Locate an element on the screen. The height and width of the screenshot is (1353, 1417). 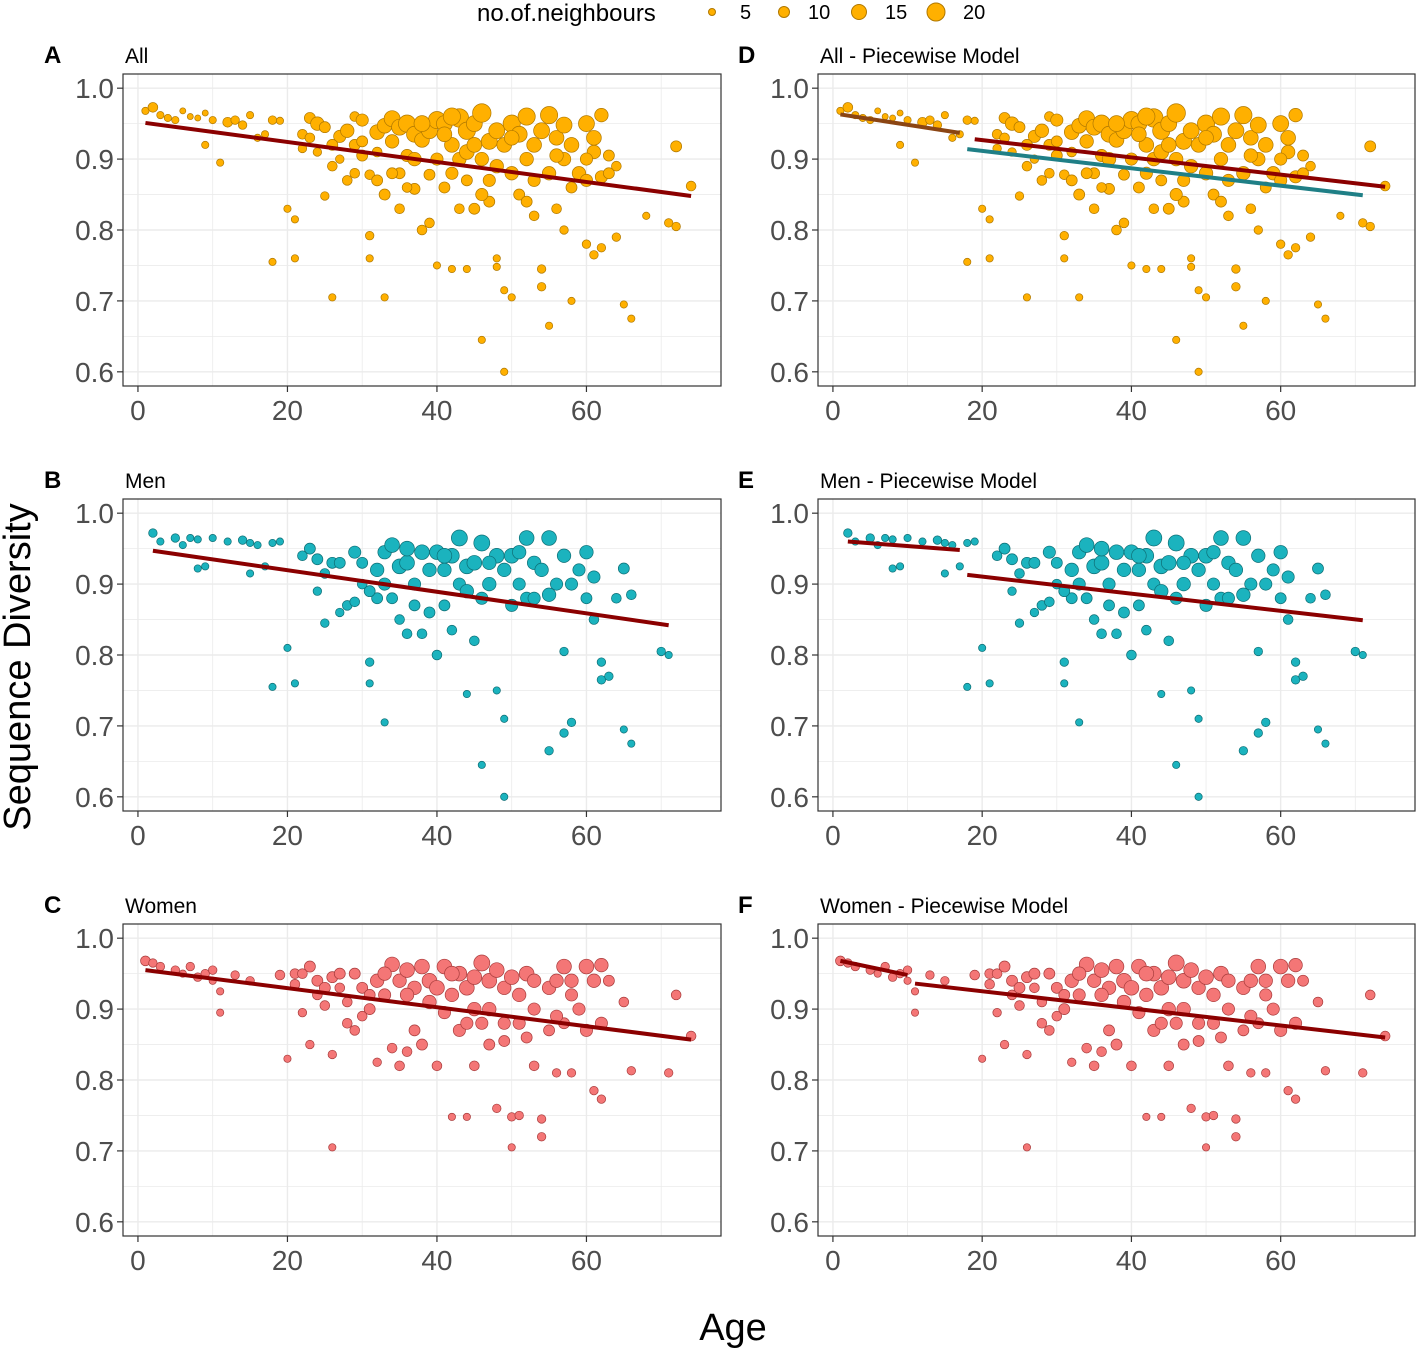
y-tick-label: 0.9 is located at coordinates (94, 584).